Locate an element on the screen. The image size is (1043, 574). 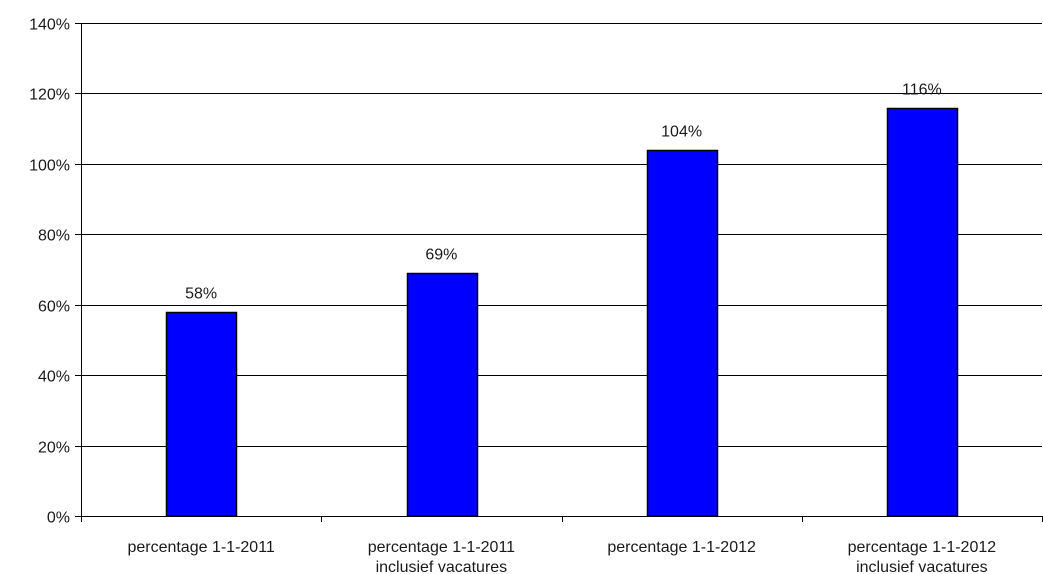
category-label: percentage 1-1-2011 inclusief vacatures is located at coordinates (441, 556).